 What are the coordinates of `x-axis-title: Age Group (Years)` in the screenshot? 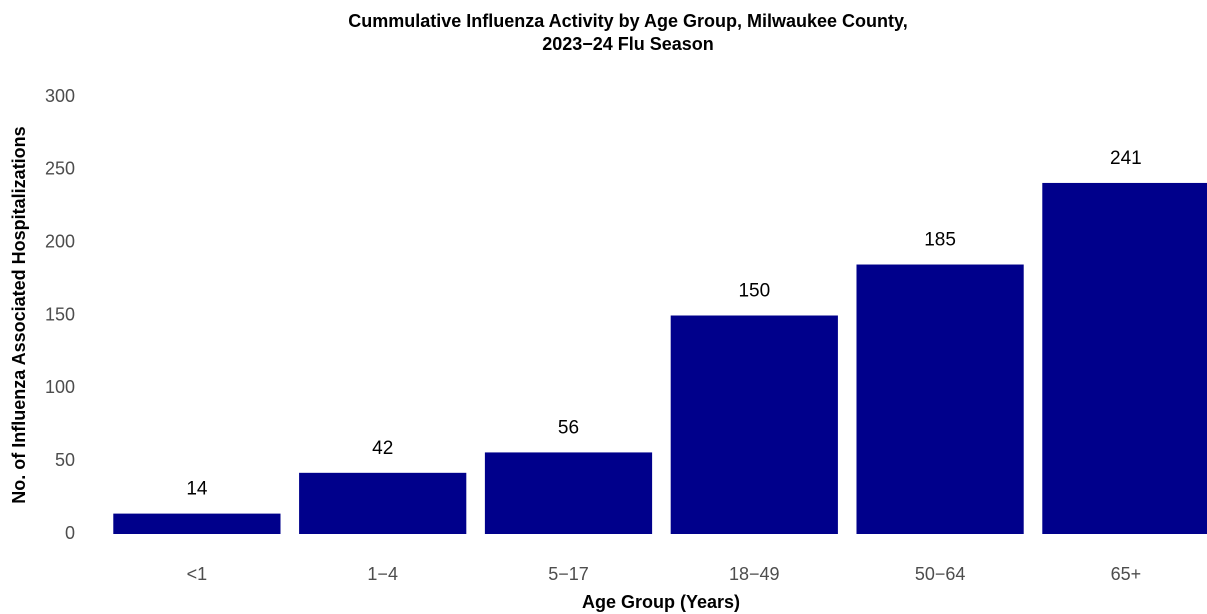 It's located at (661, 602).